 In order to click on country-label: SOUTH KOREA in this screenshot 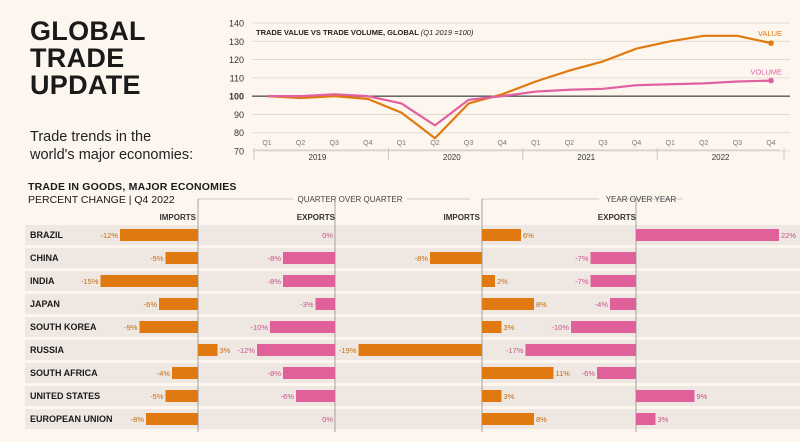, I will do `click(63, 327)`.